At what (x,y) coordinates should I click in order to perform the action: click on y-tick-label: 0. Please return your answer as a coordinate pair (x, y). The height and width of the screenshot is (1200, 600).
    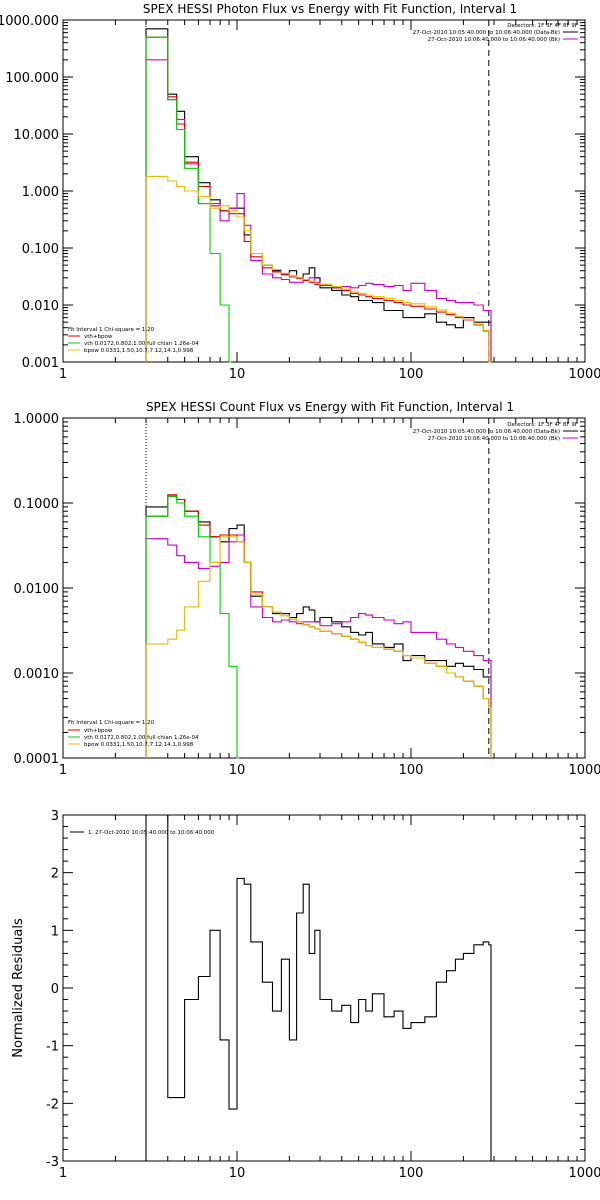
    Looking at the image, I should click on (55, 989).